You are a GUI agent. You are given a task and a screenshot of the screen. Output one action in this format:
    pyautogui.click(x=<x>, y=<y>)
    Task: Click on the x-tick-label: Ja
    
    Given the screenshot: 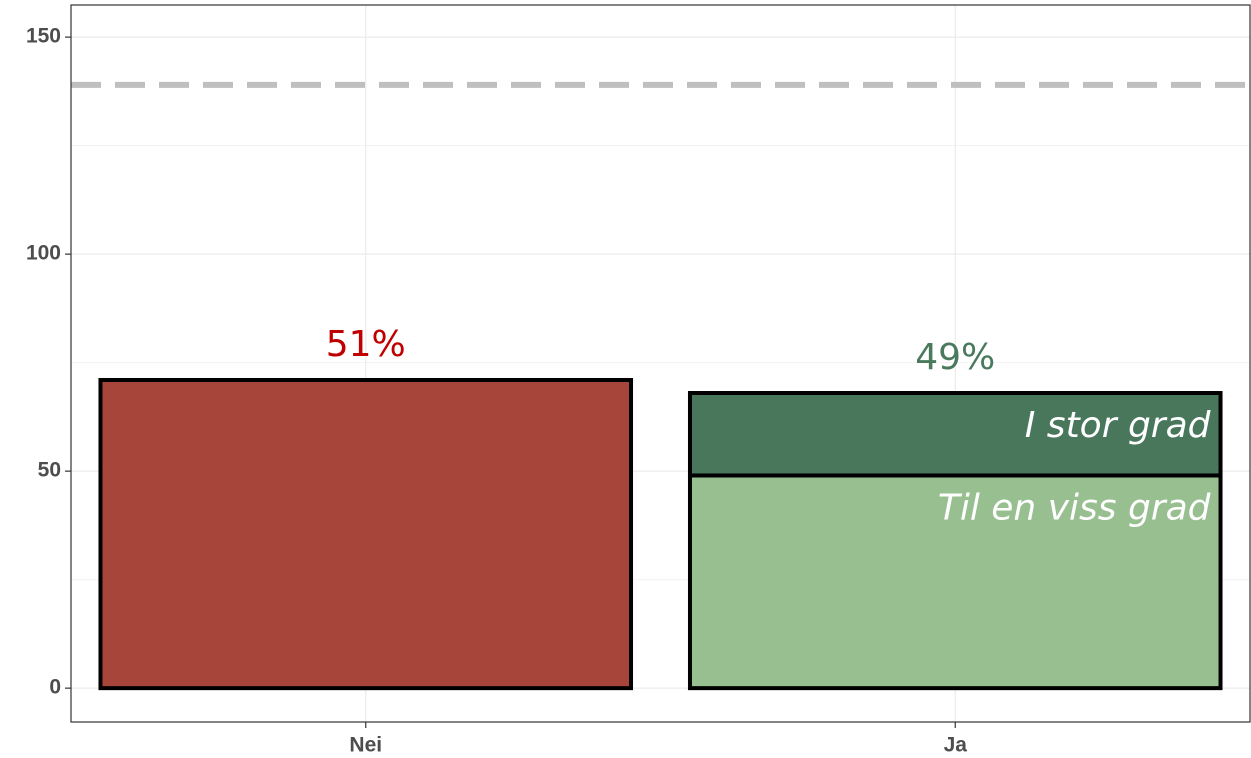 What is the action you would take?
    pyautogui.click(x=956, y=745)
    